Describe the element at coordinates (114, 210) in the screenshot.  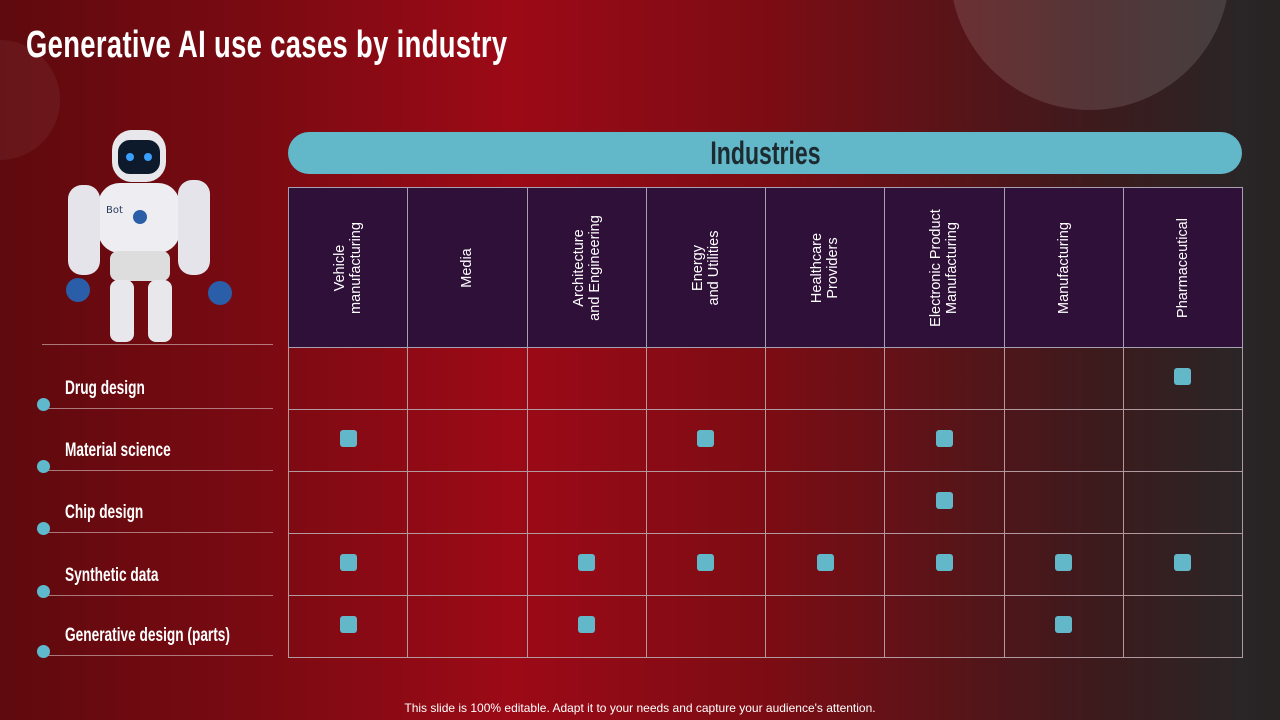
I see `robot-label: Bot` at that location.